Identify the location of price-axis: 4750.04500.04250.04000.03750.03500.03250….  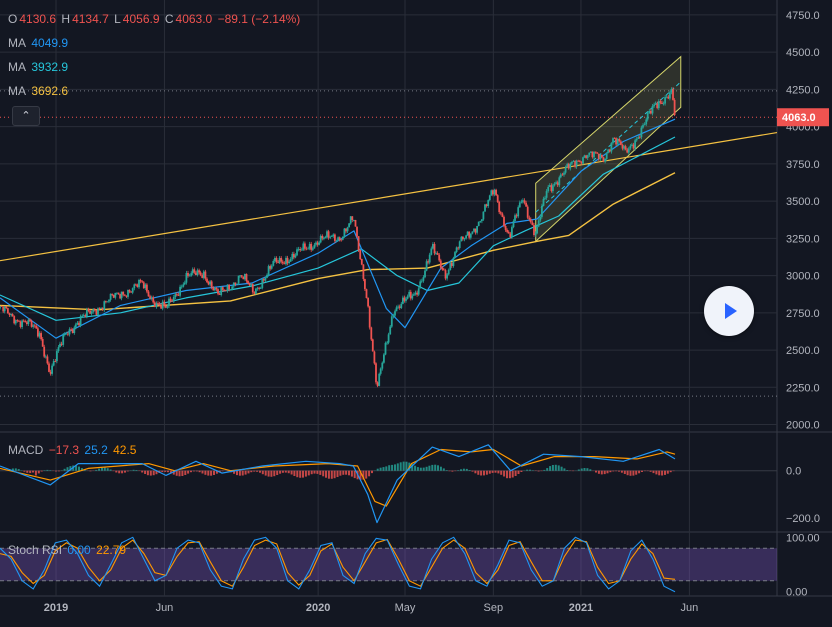
(803, 304).